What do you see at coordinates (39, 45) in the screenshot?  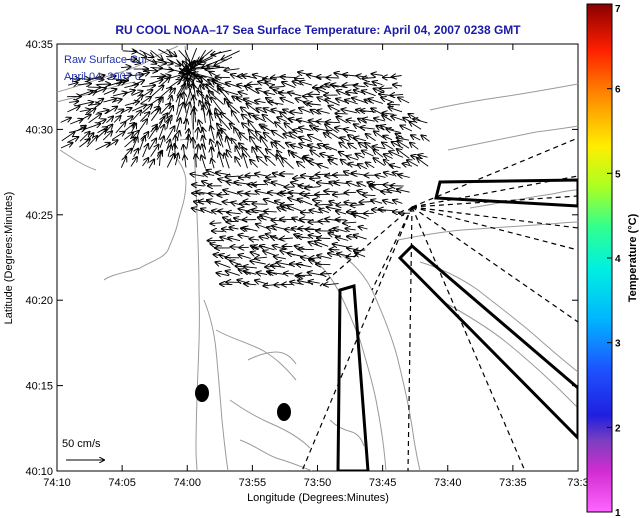 I see `y-tick-label: 40:35` at bounding box center [39, 45].